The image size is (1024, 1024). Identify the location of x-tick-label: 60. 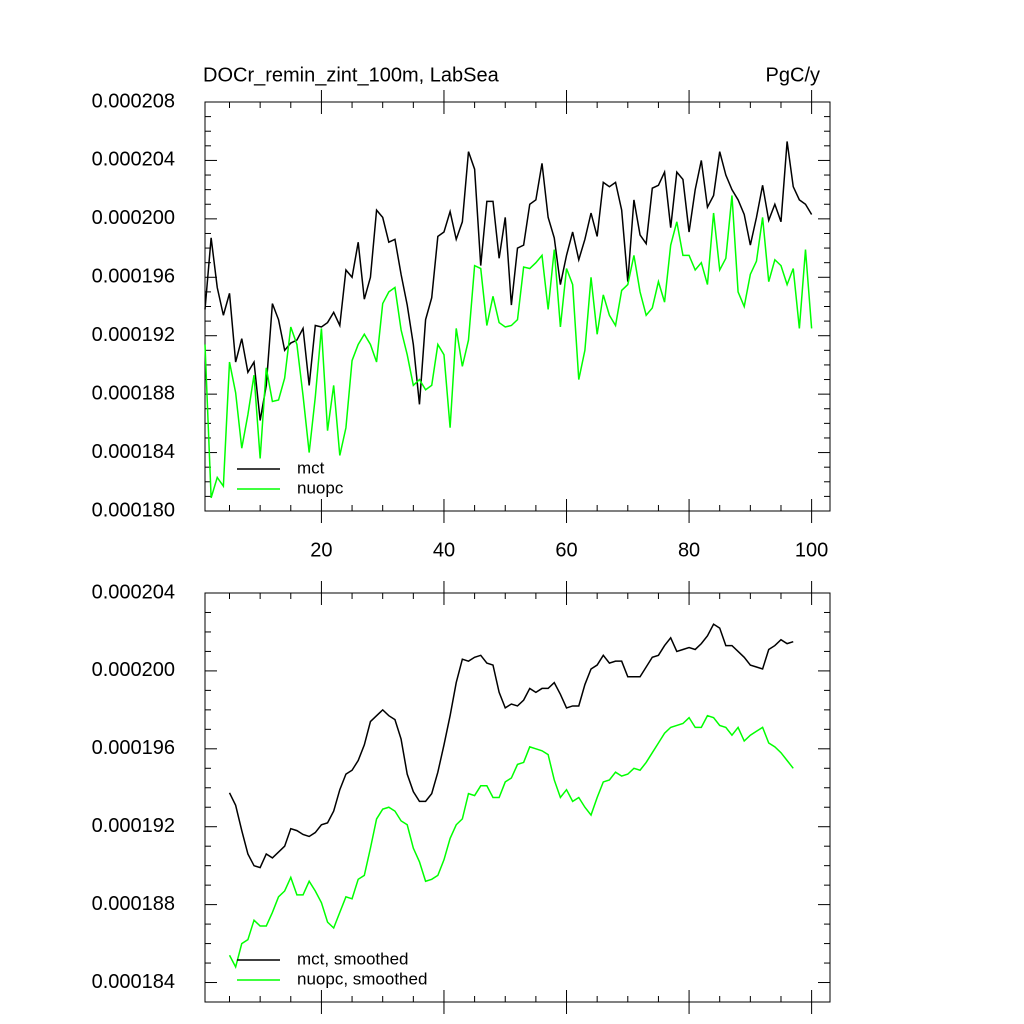
(566, 550).